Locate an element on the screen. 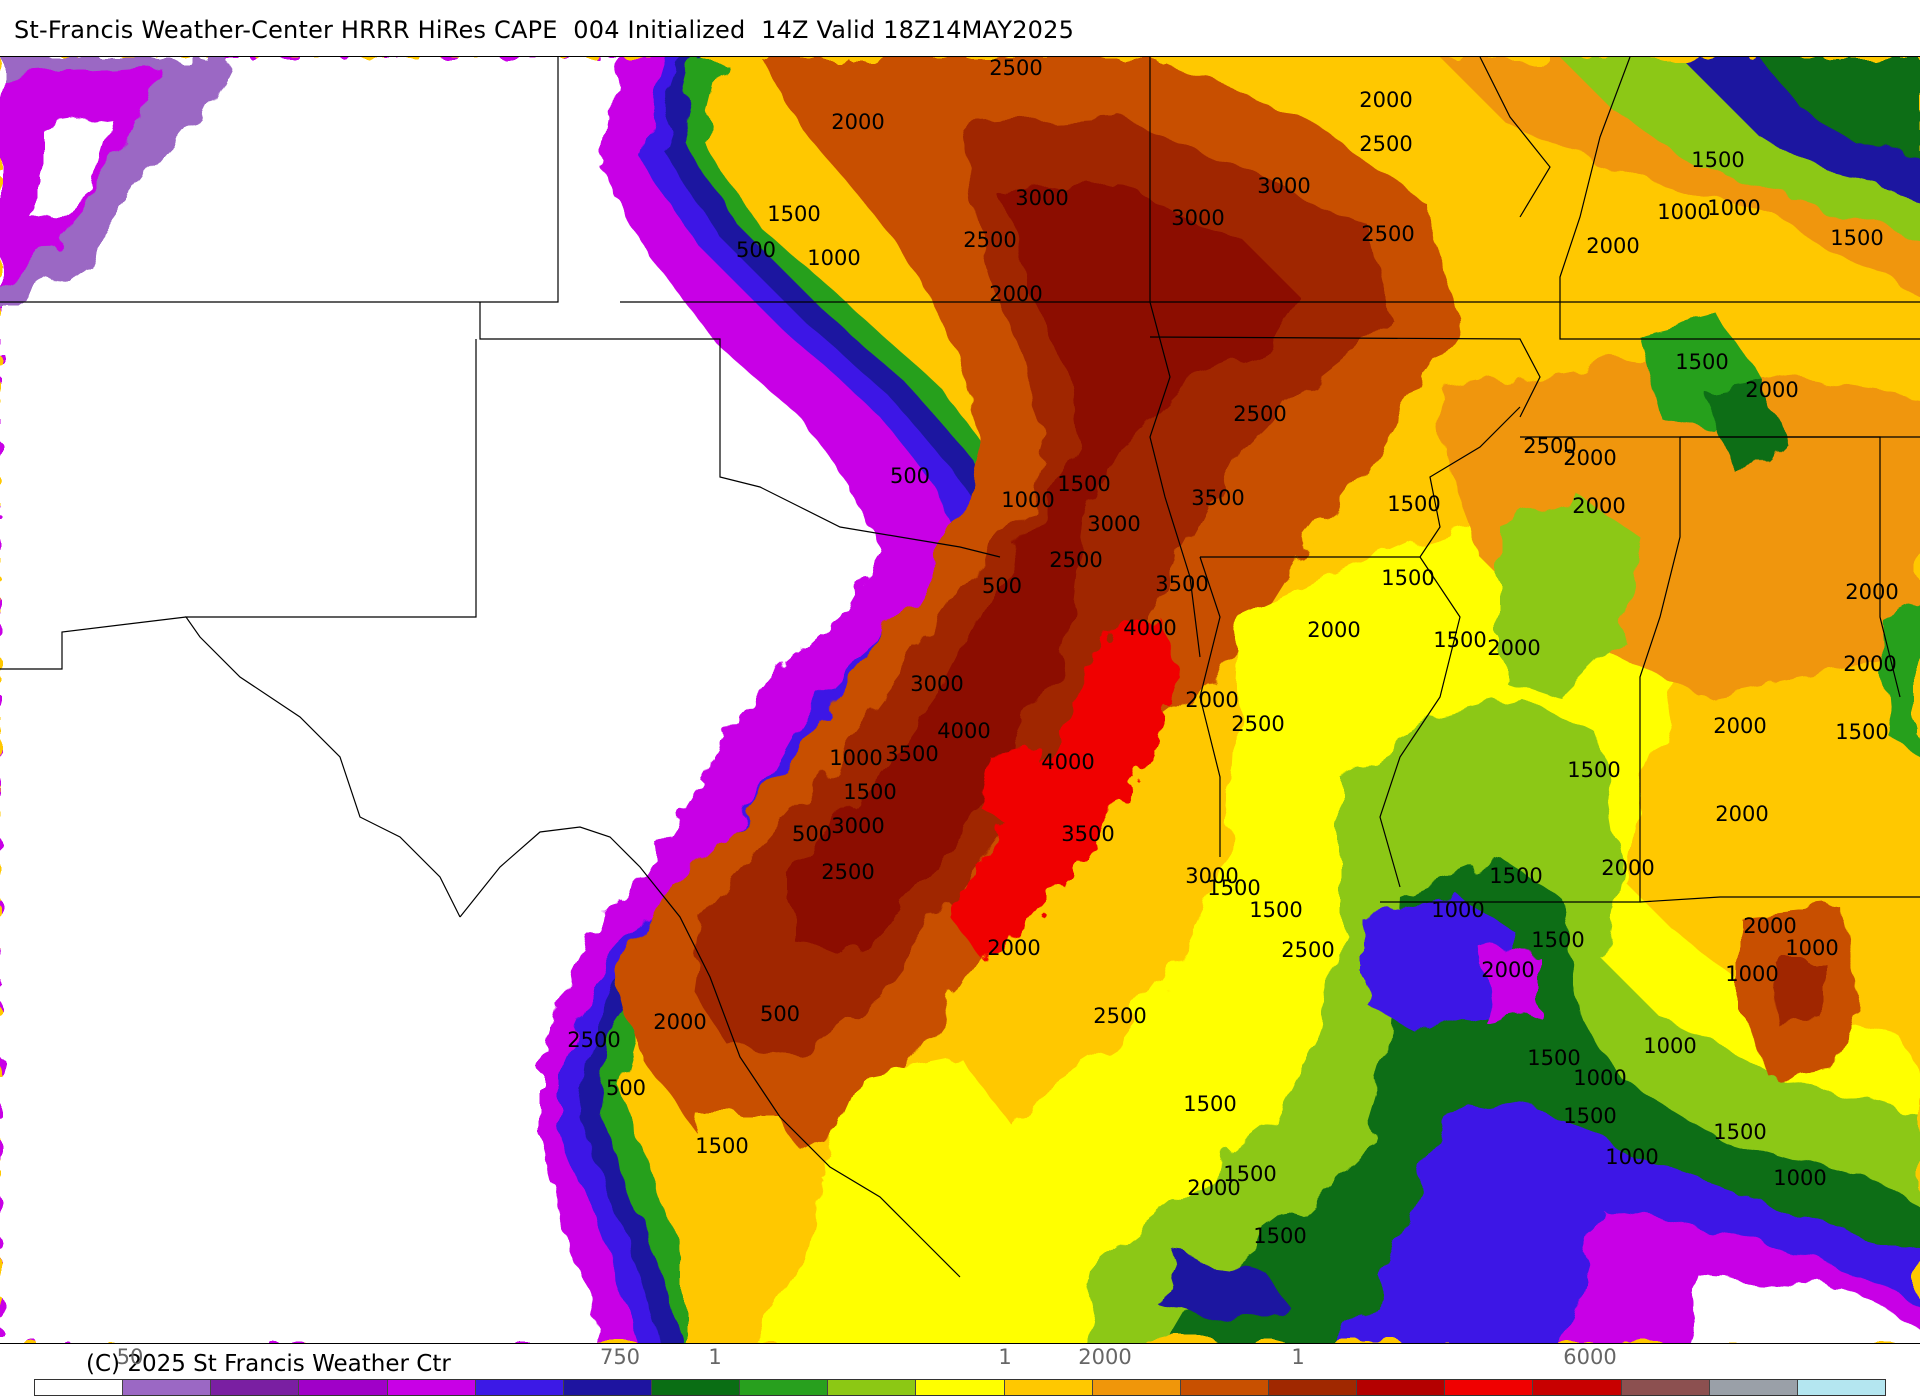 The height and width of the screenshot is (1400, 1920). copyright-text: (C) 2025 St Francis Weather Ctr is located at coordinates (268, 1364).